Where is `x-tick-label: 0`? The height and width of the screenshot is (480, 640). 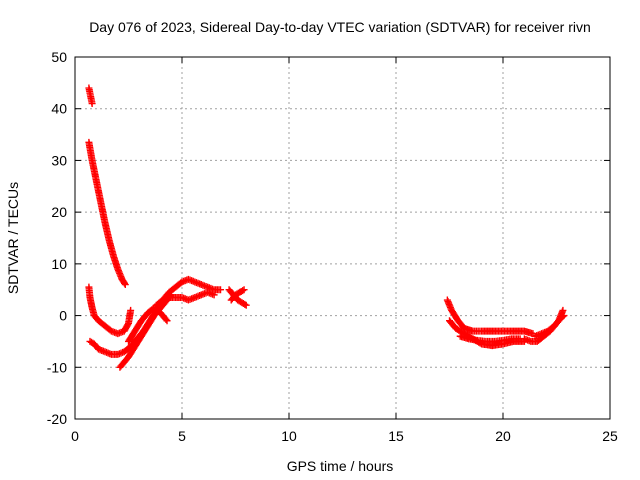 x-tick-label: 0 is located at coordinates (75, 436).